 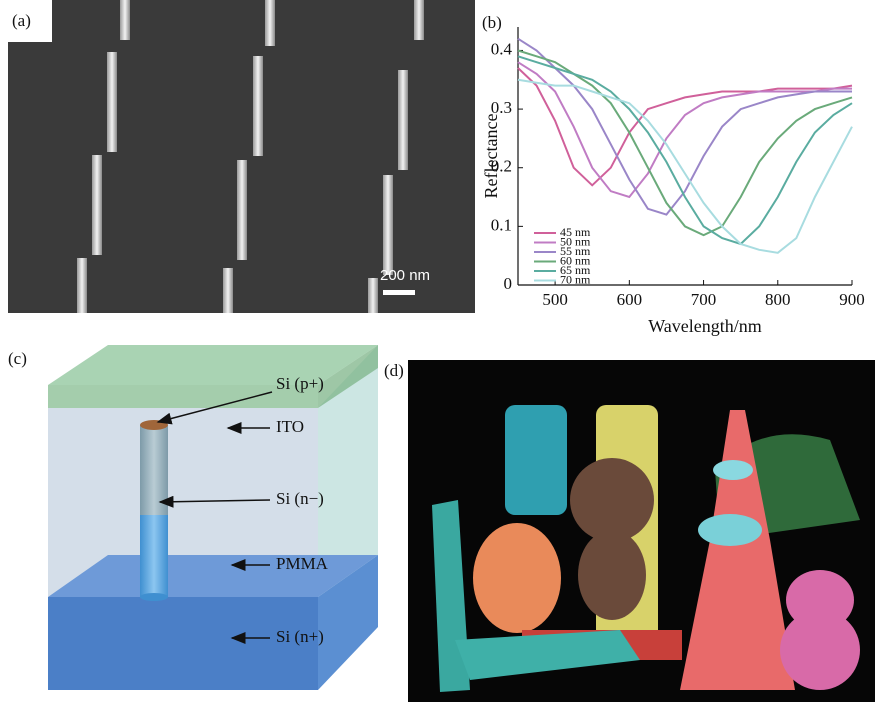 I want to click on panel-label: (d), so click(x=394, y=370).